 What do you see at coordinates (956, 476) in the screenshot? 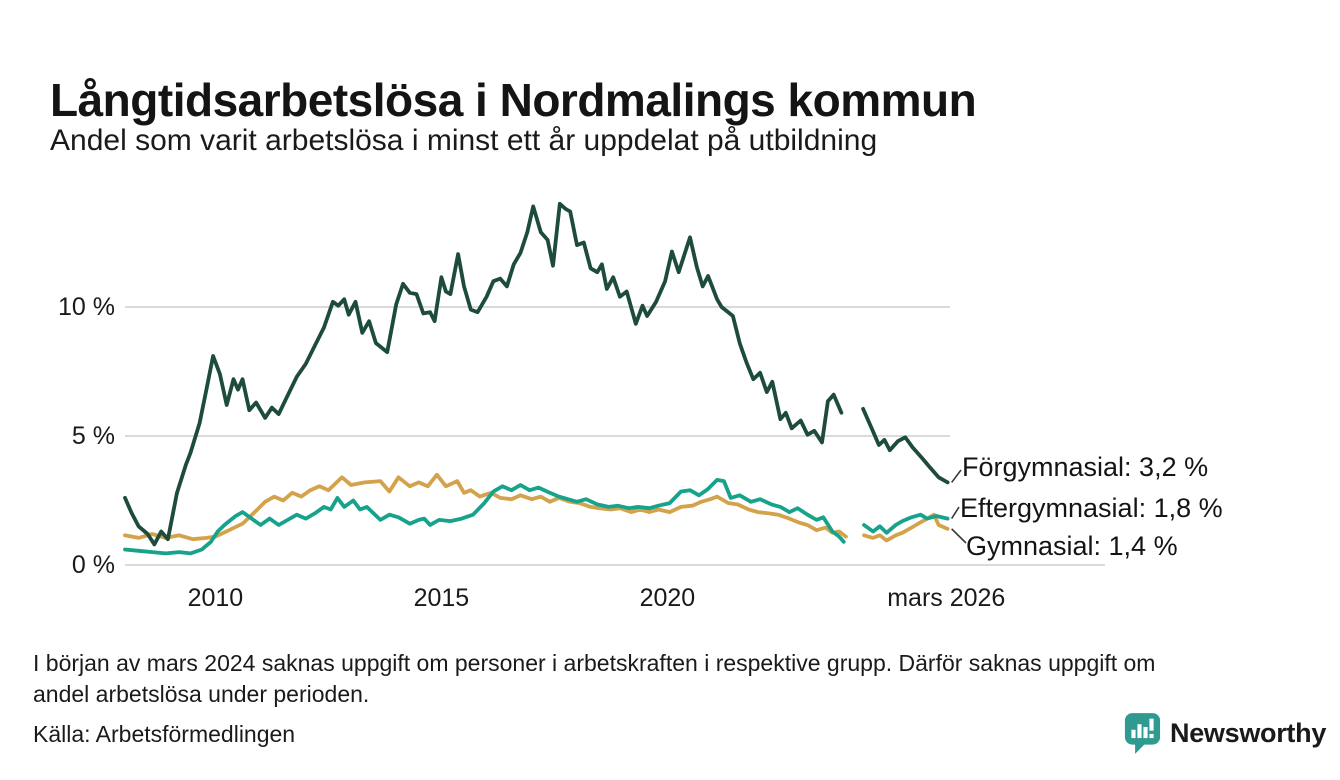
I see `label-connector-förgymnasial` at bounding box center [956, 476].